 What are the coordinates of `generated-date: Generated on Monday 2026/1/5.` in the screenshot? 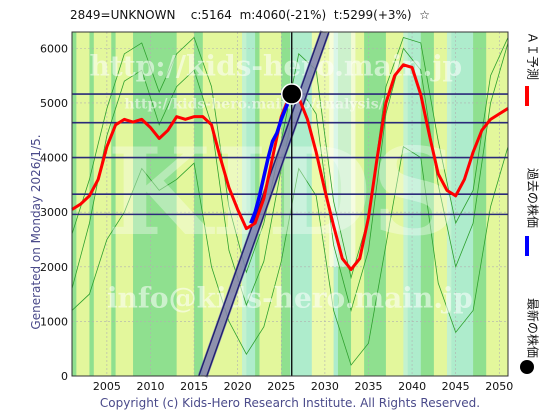 It's located at (36, 232).